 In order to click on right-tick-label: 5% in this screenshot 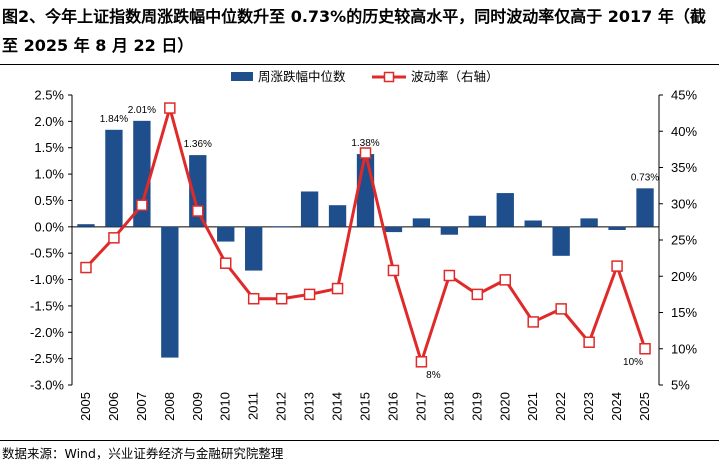, I will do `click(680, 385)`.